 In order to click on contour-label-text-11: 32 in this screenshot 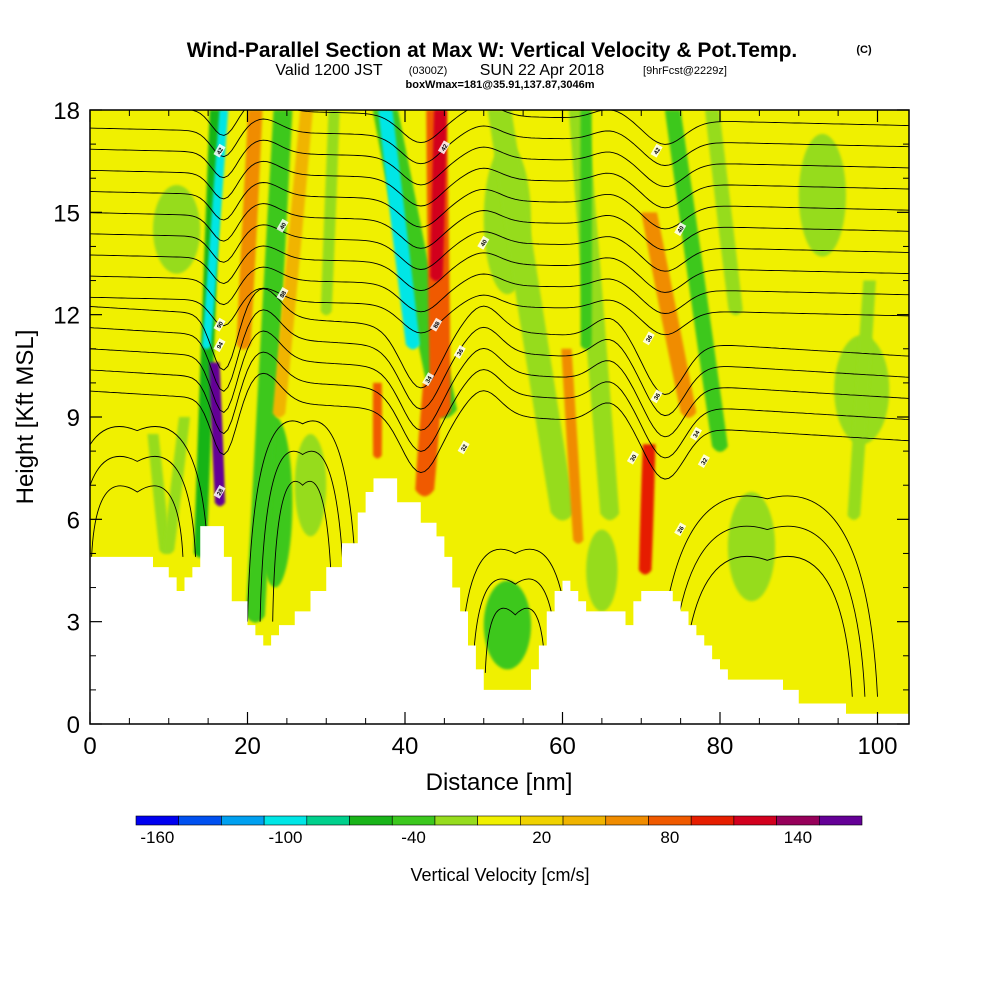, I will do `click(465, 447)`.